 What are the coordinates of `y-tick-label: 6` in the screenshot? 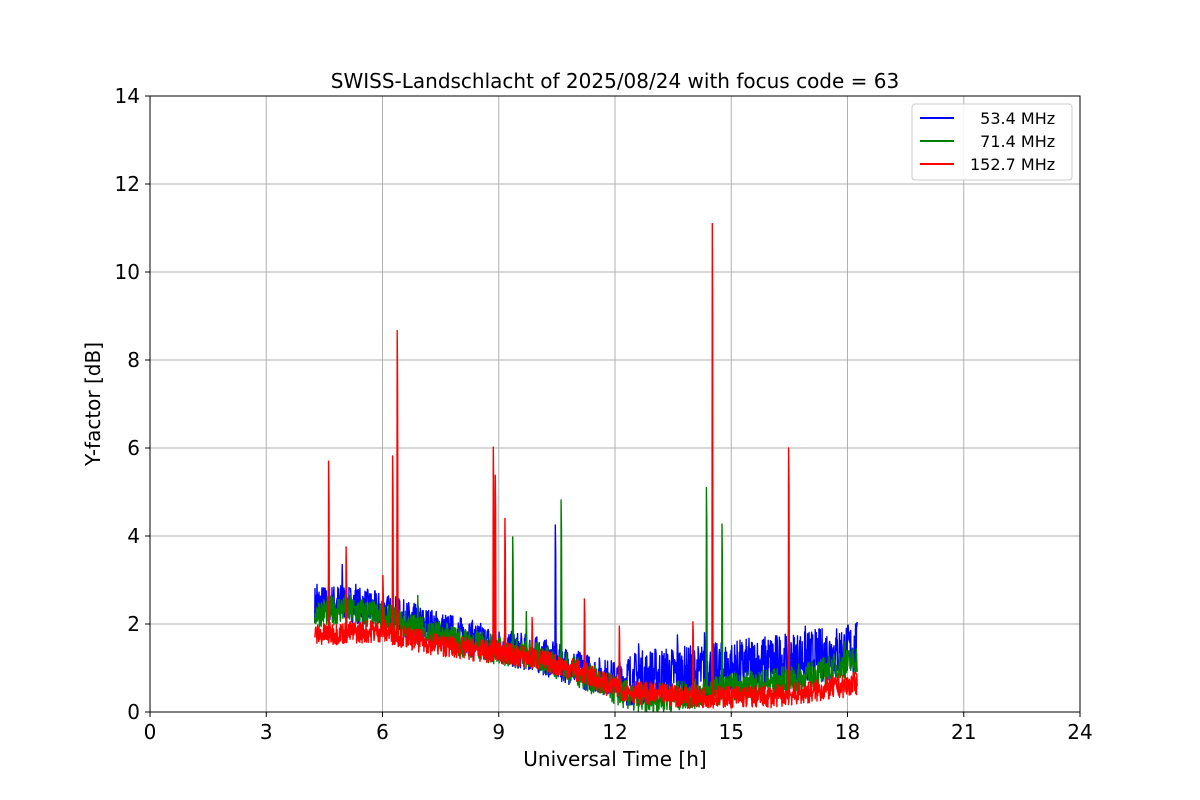 It's located at (133, 448).